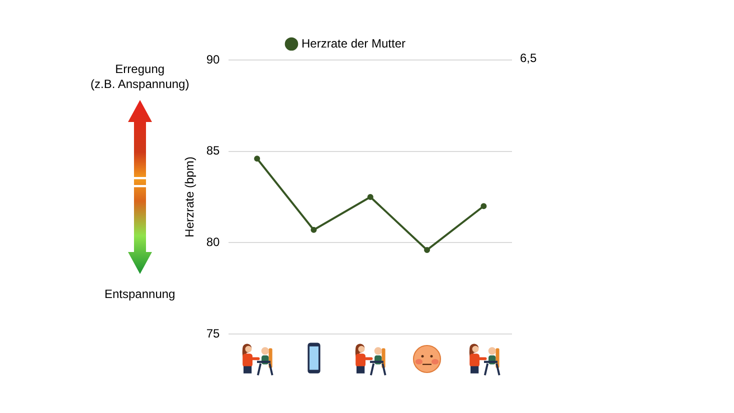  Describe the element at coordinates (140, 77) in the screenshot. I see `text: Erregung (z.B. Anspannung)` at that location.